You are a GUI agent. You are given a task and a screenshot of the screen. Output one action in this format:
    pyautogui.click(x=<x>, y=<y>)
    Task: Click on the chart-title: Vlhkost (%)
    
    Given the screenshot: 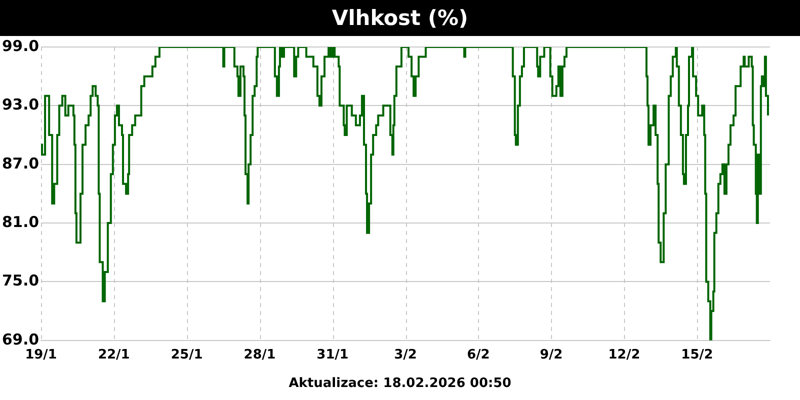 What is the action you would take?
    pyautogui.click(x=400, y=18)
    